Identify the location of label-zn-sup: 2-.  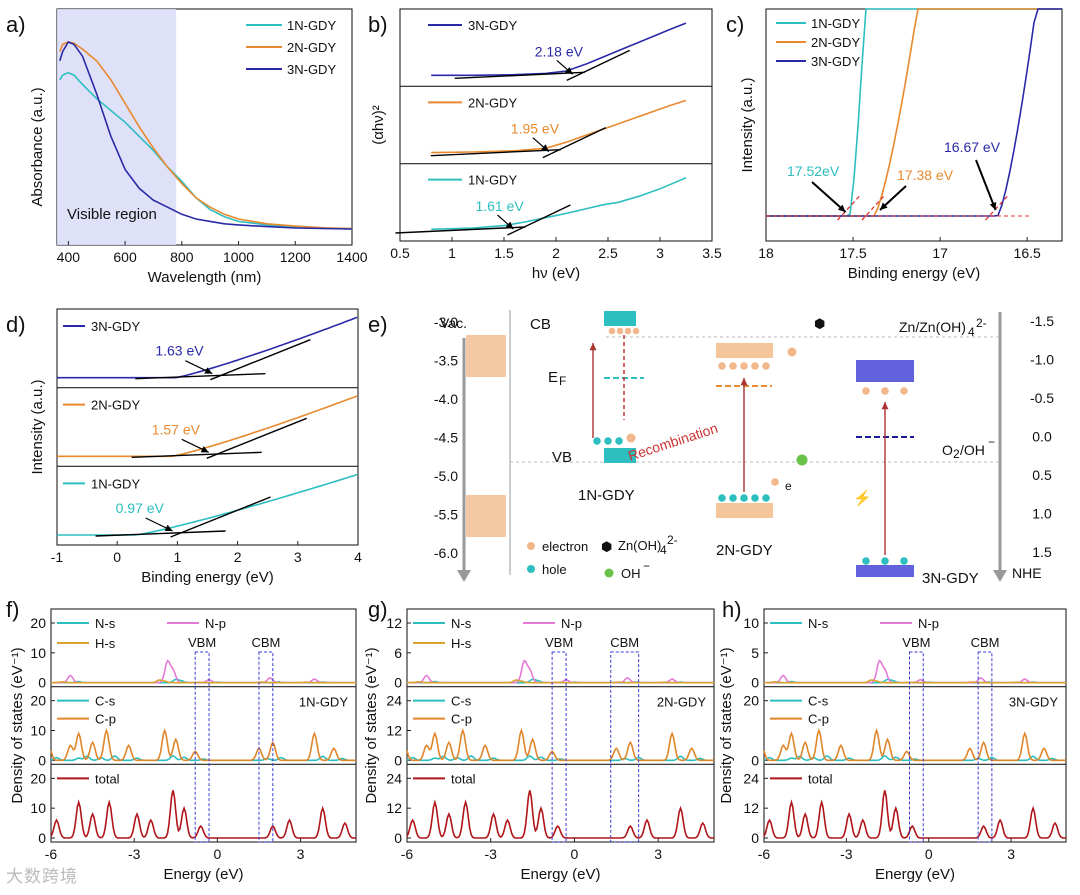
(981, 323).